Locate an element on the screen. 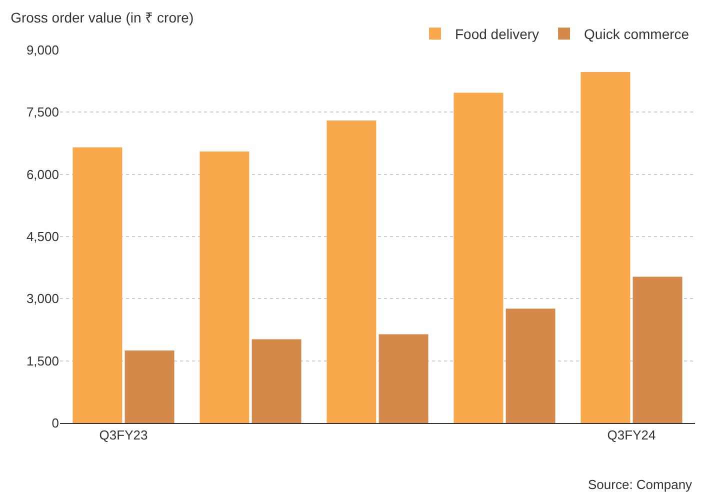  x-tick-label: Q3FY23 is located at coordinates (123, 435).